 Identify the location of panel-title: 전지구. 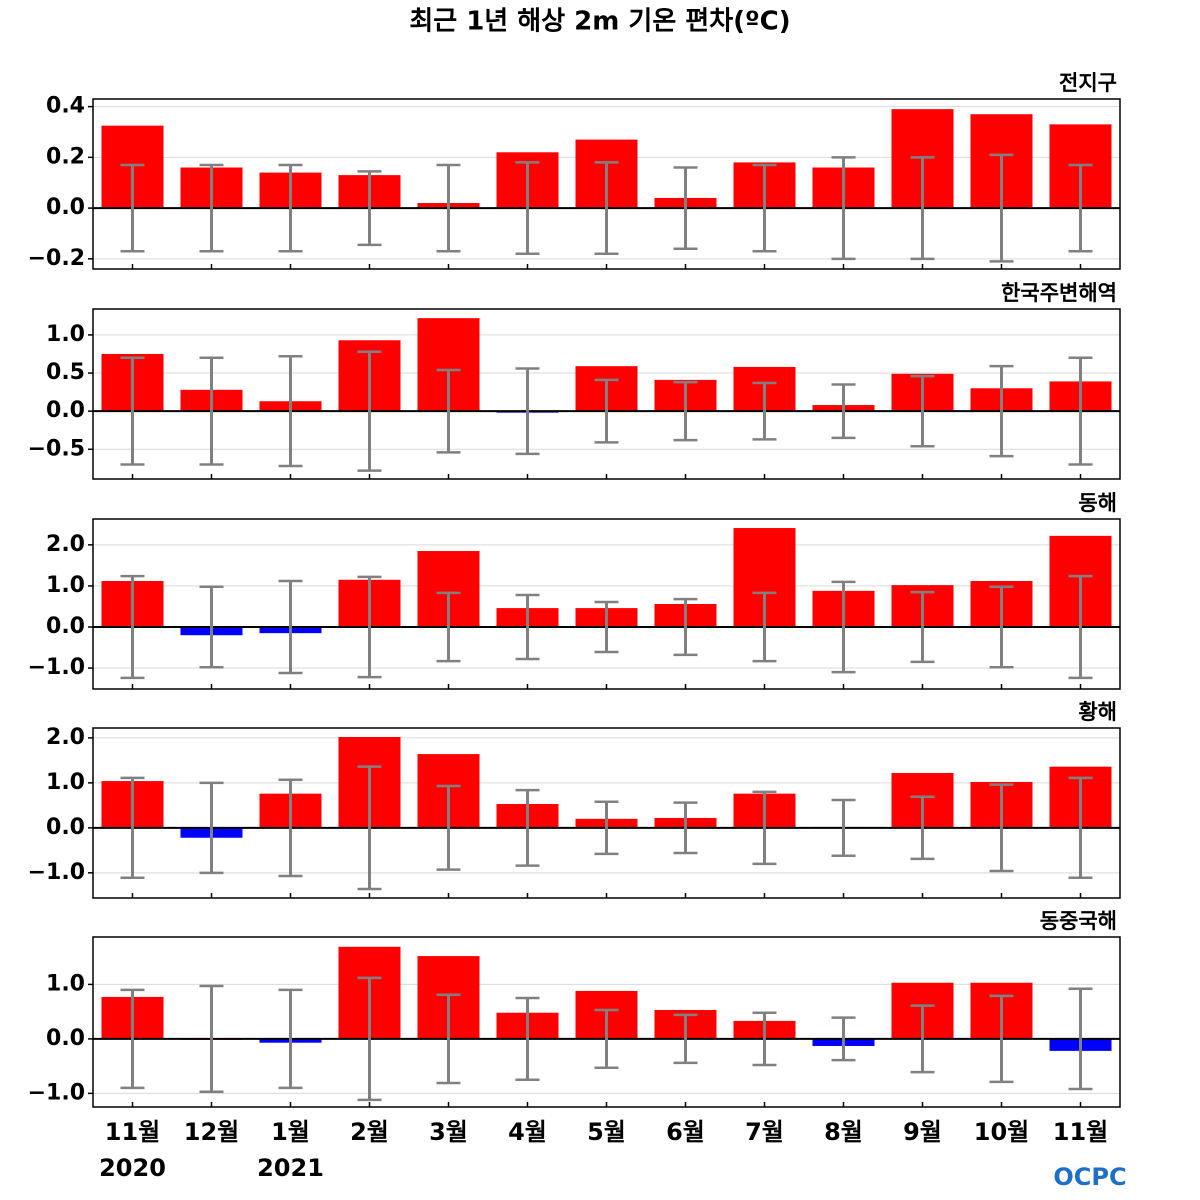
(1088, 83).